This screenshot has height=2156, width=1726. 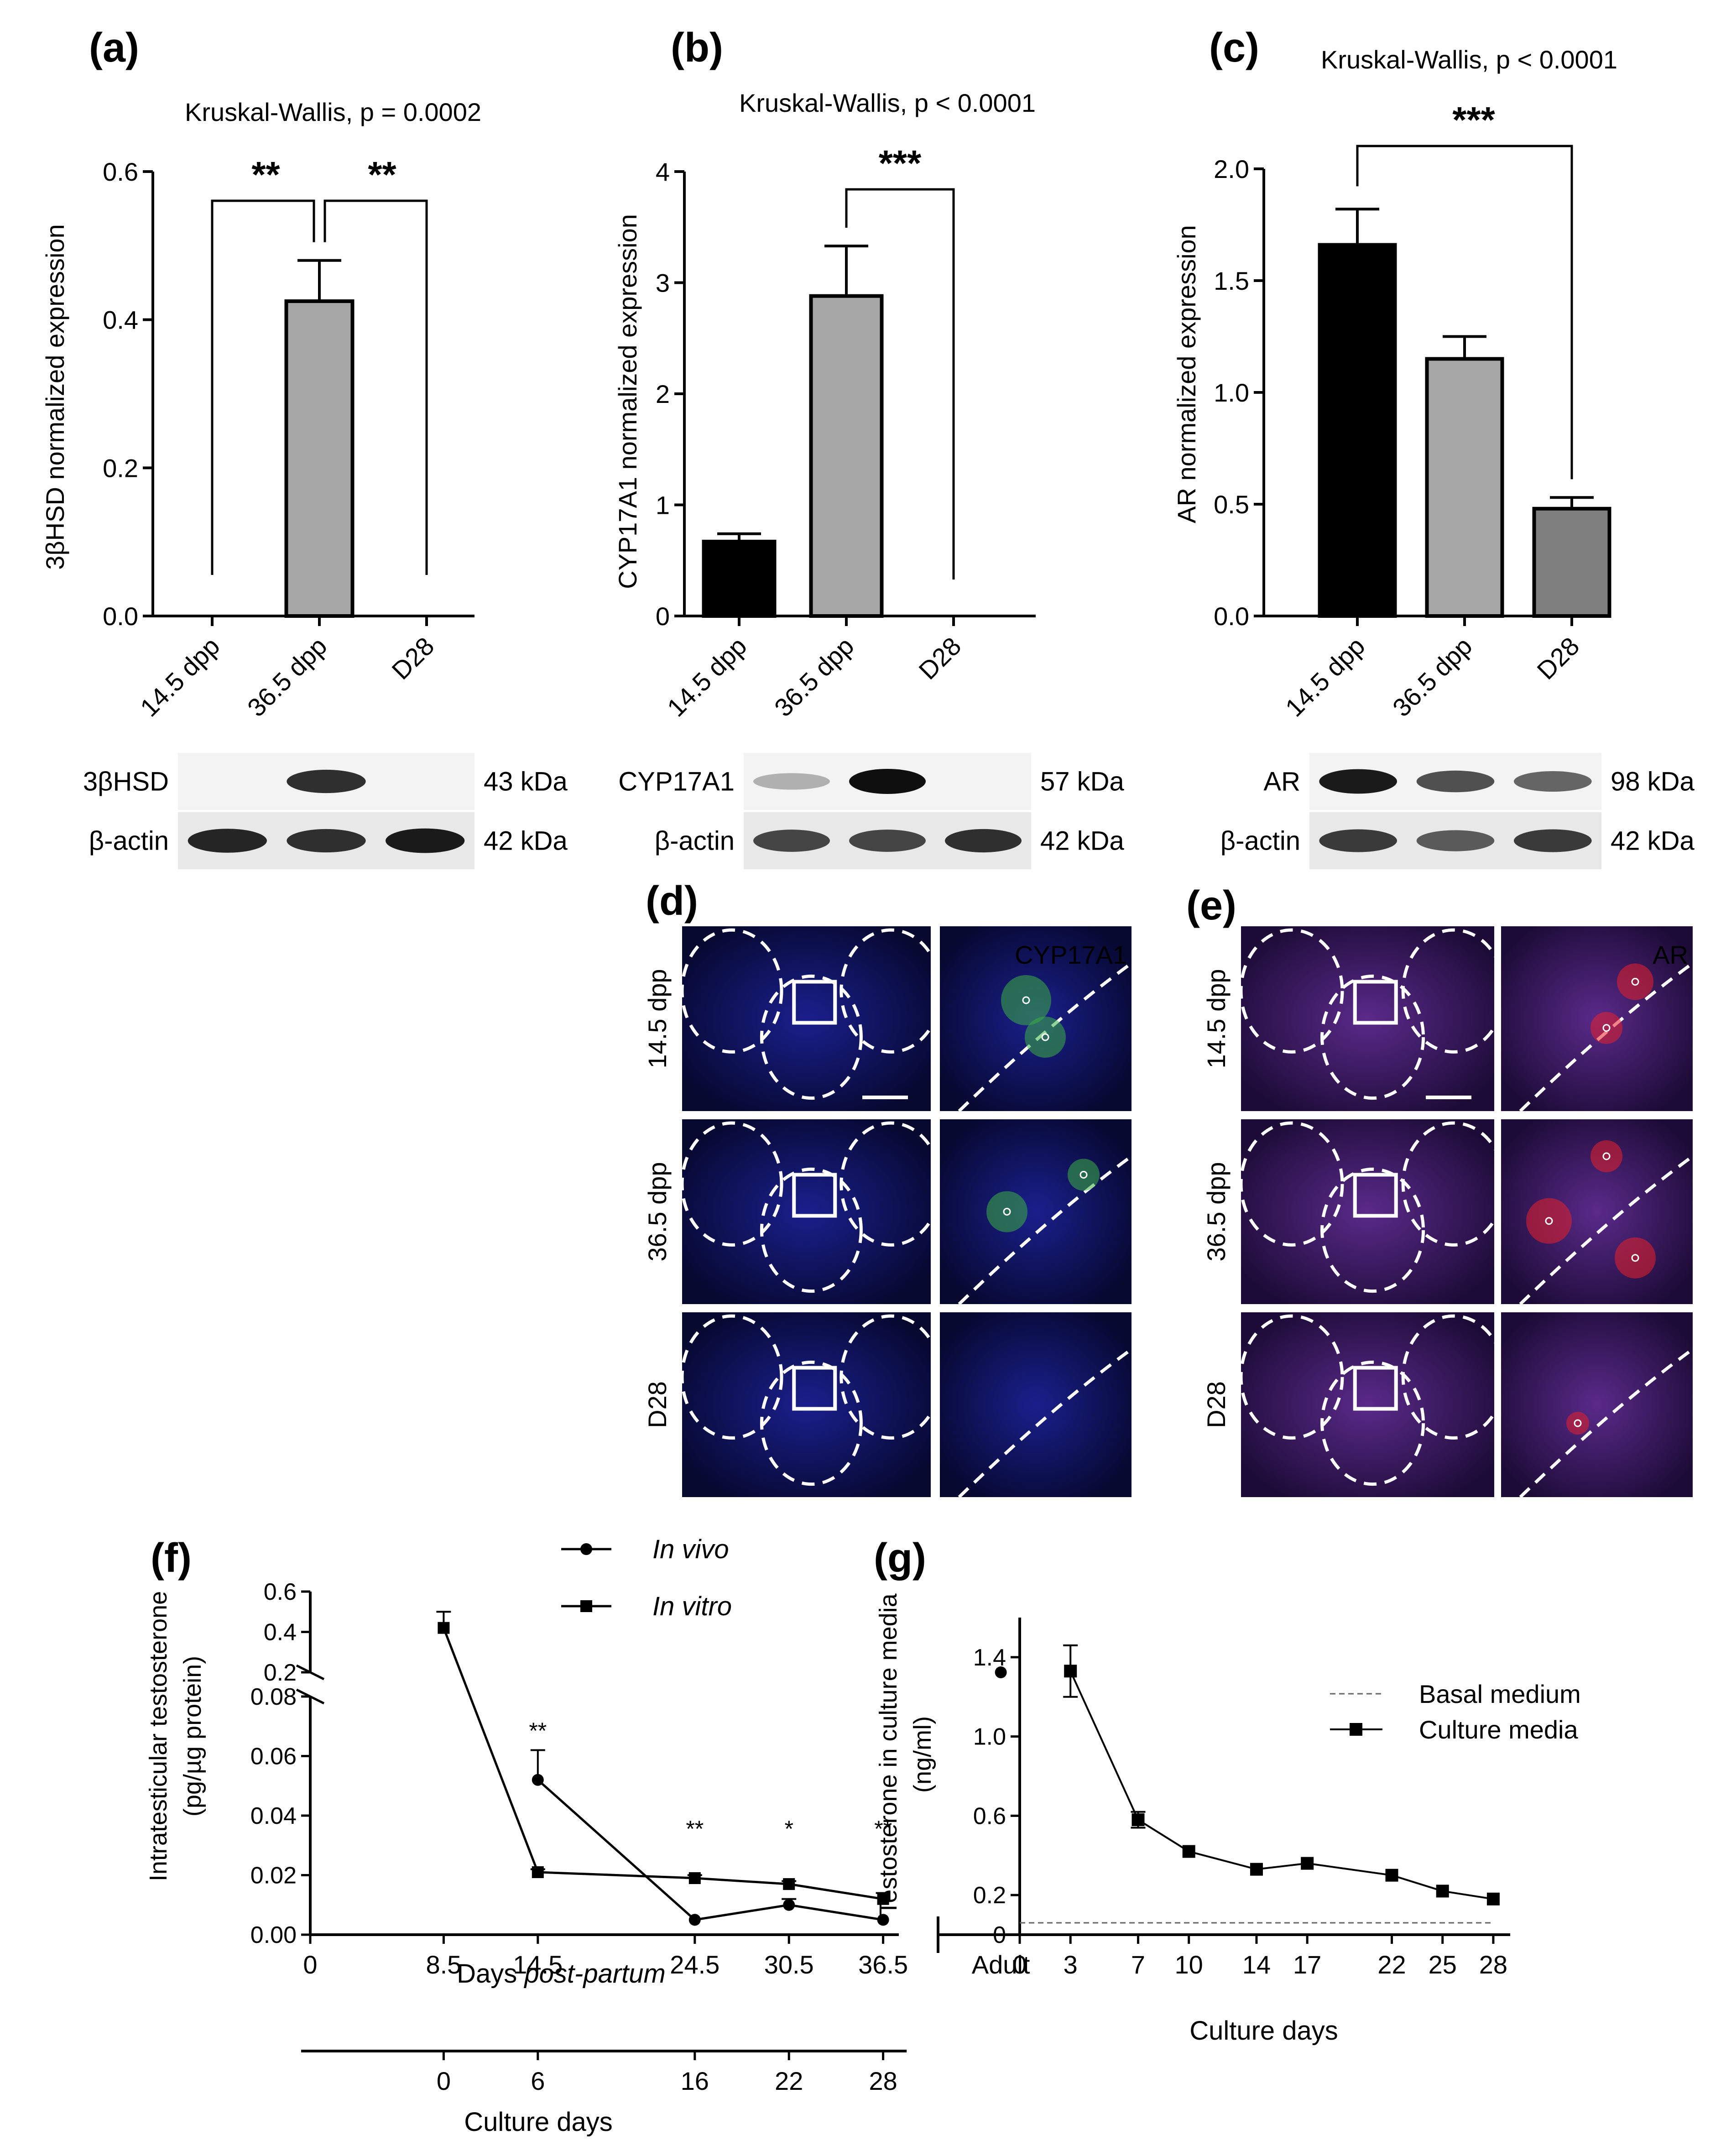 I want to click on legend-label: Basal medium, so click(x=1500, y=1694).